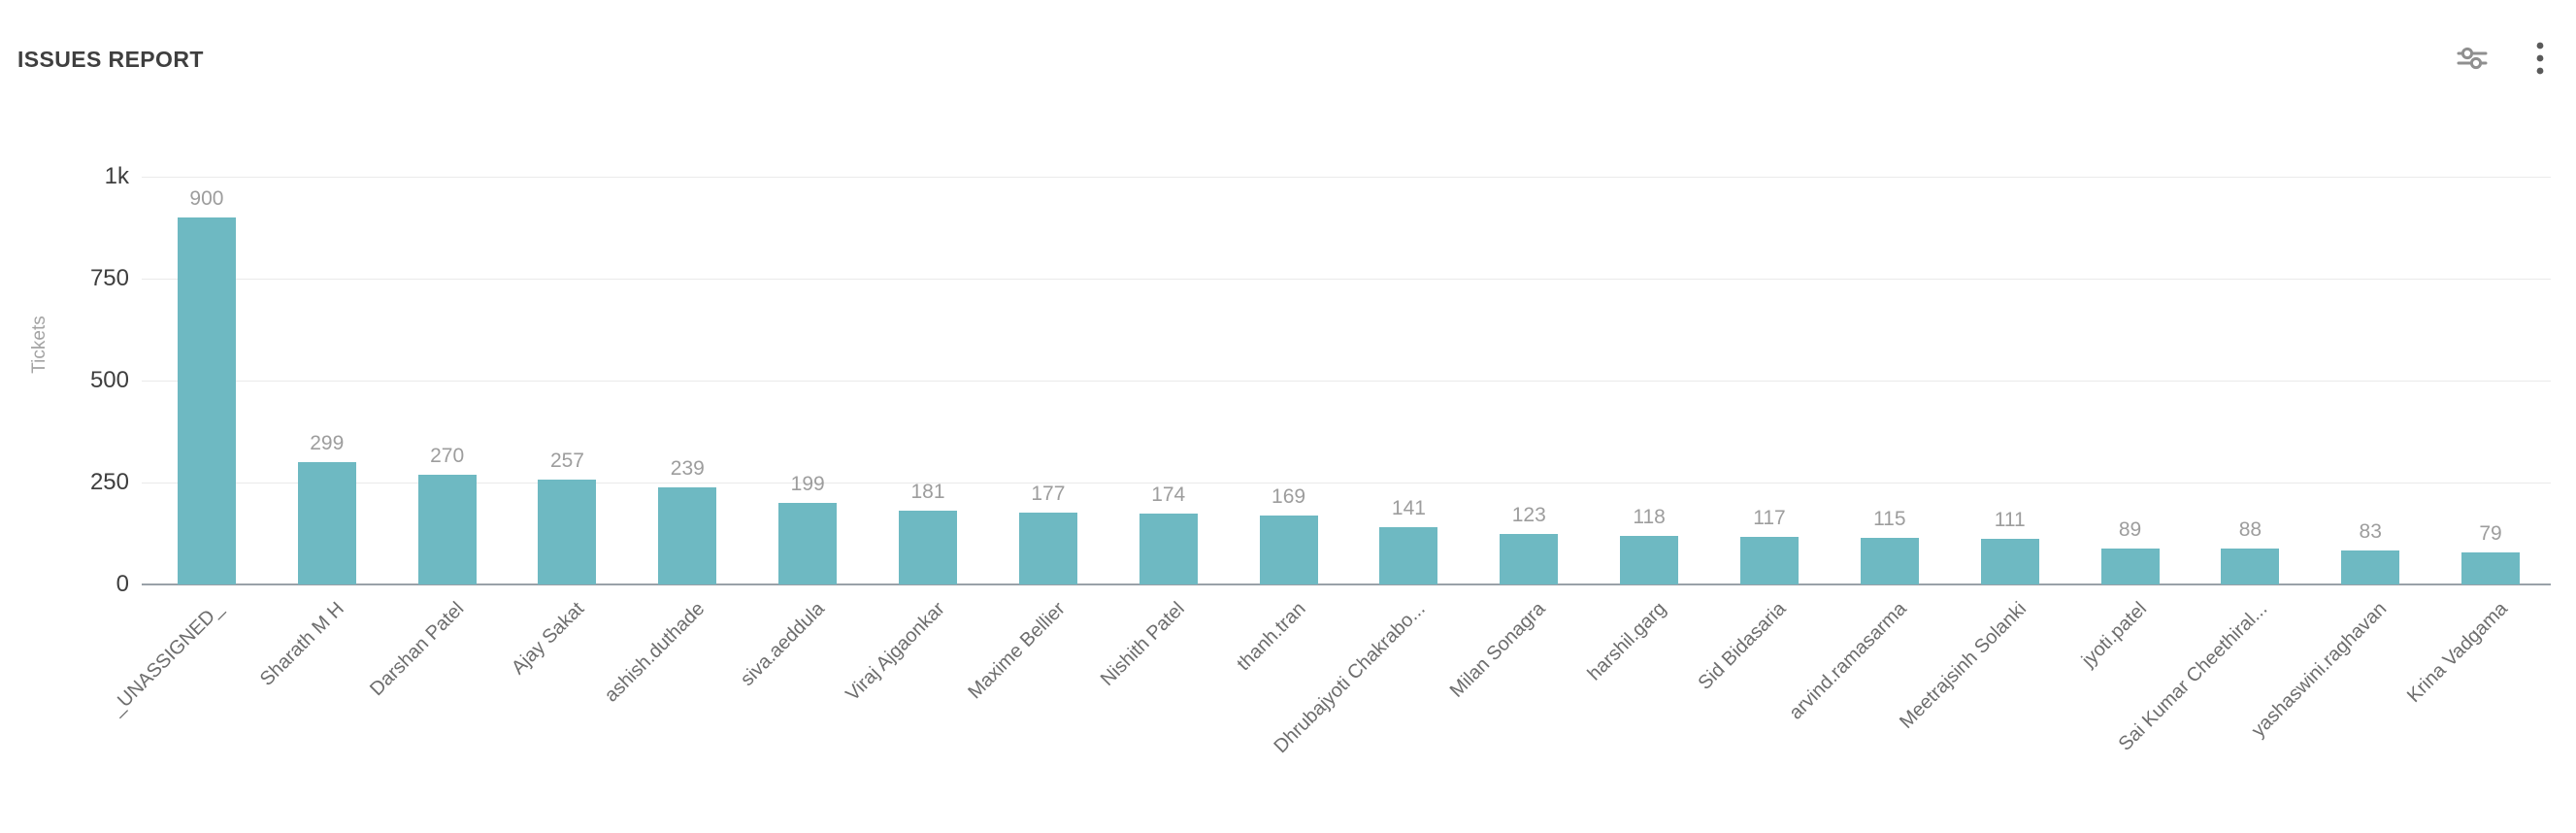 This screenshot has width=2576, height=833. Describe the element at coordinates (927, 491) in the screenshot. I see `bar-value-label: 181` at that location.